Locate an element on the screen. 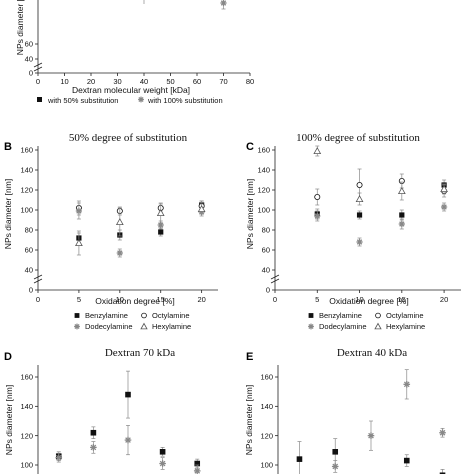 Image resolution: width=474 pixels, height=474 pixels. x-tick-label: 70 is located at coordinates (223, 81).